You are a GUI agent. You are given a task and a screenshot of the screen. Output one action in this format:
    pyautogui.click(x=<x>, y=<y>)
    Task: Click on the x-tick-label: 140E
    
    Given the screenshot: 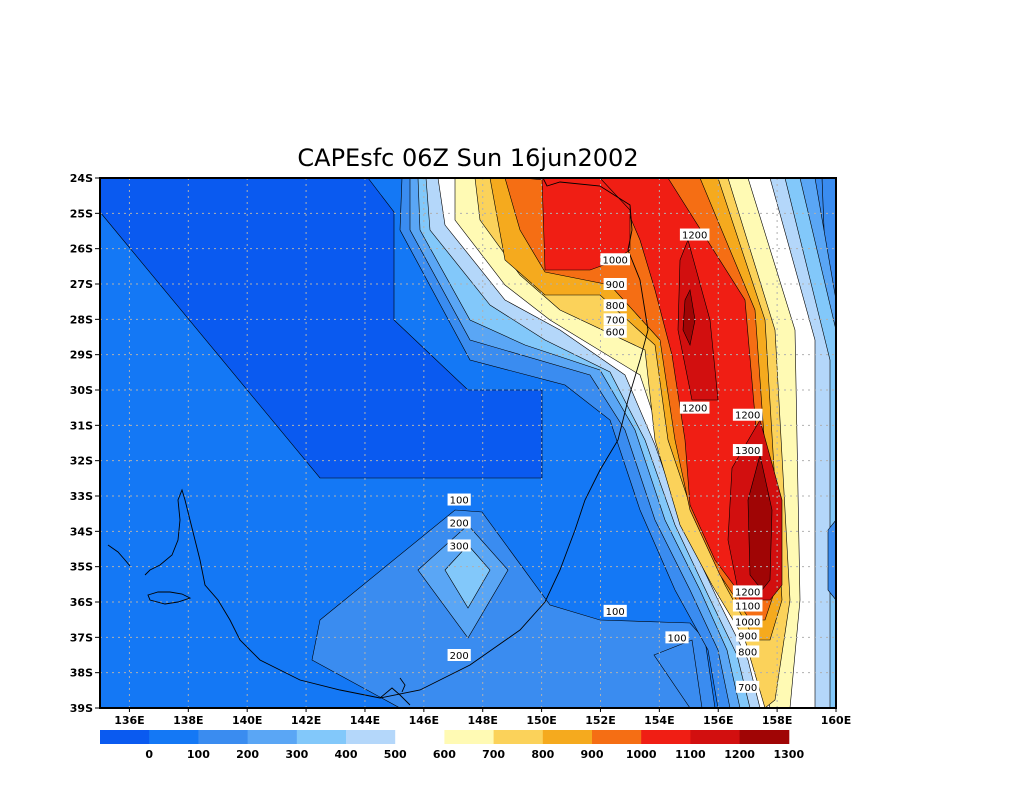 What is the action you would take?
    pyautogui.click(x=247, y=720)
    